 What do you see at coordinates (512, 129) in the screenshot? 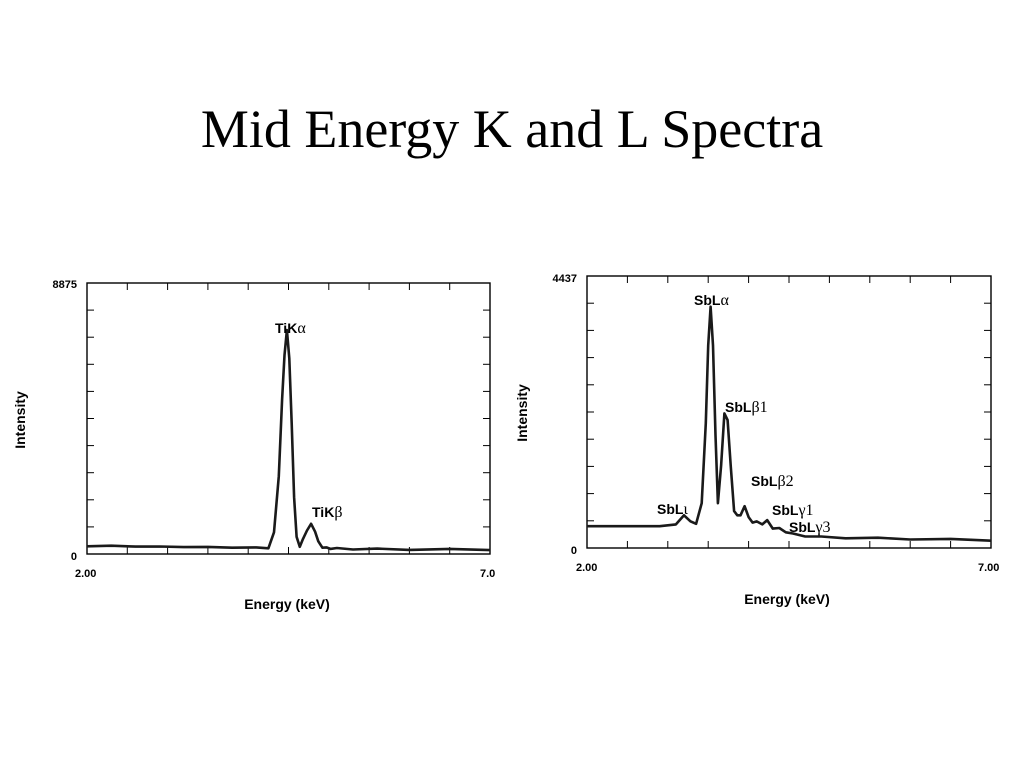
I see `slide-title: Mid Energy K and L Spectra` at bounding box center [512, 129].